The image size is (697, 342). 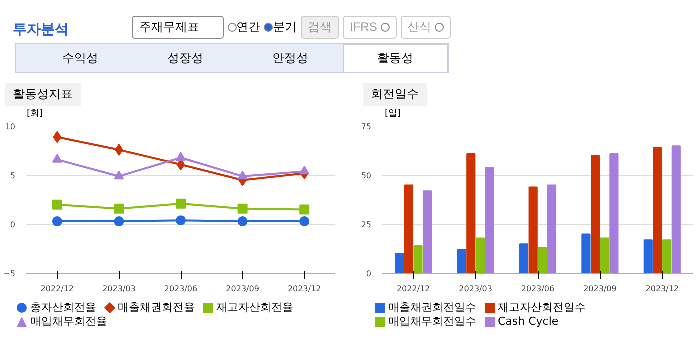 I want to click on legend-label: 재고자산회전율, so click(x=254, y=308).